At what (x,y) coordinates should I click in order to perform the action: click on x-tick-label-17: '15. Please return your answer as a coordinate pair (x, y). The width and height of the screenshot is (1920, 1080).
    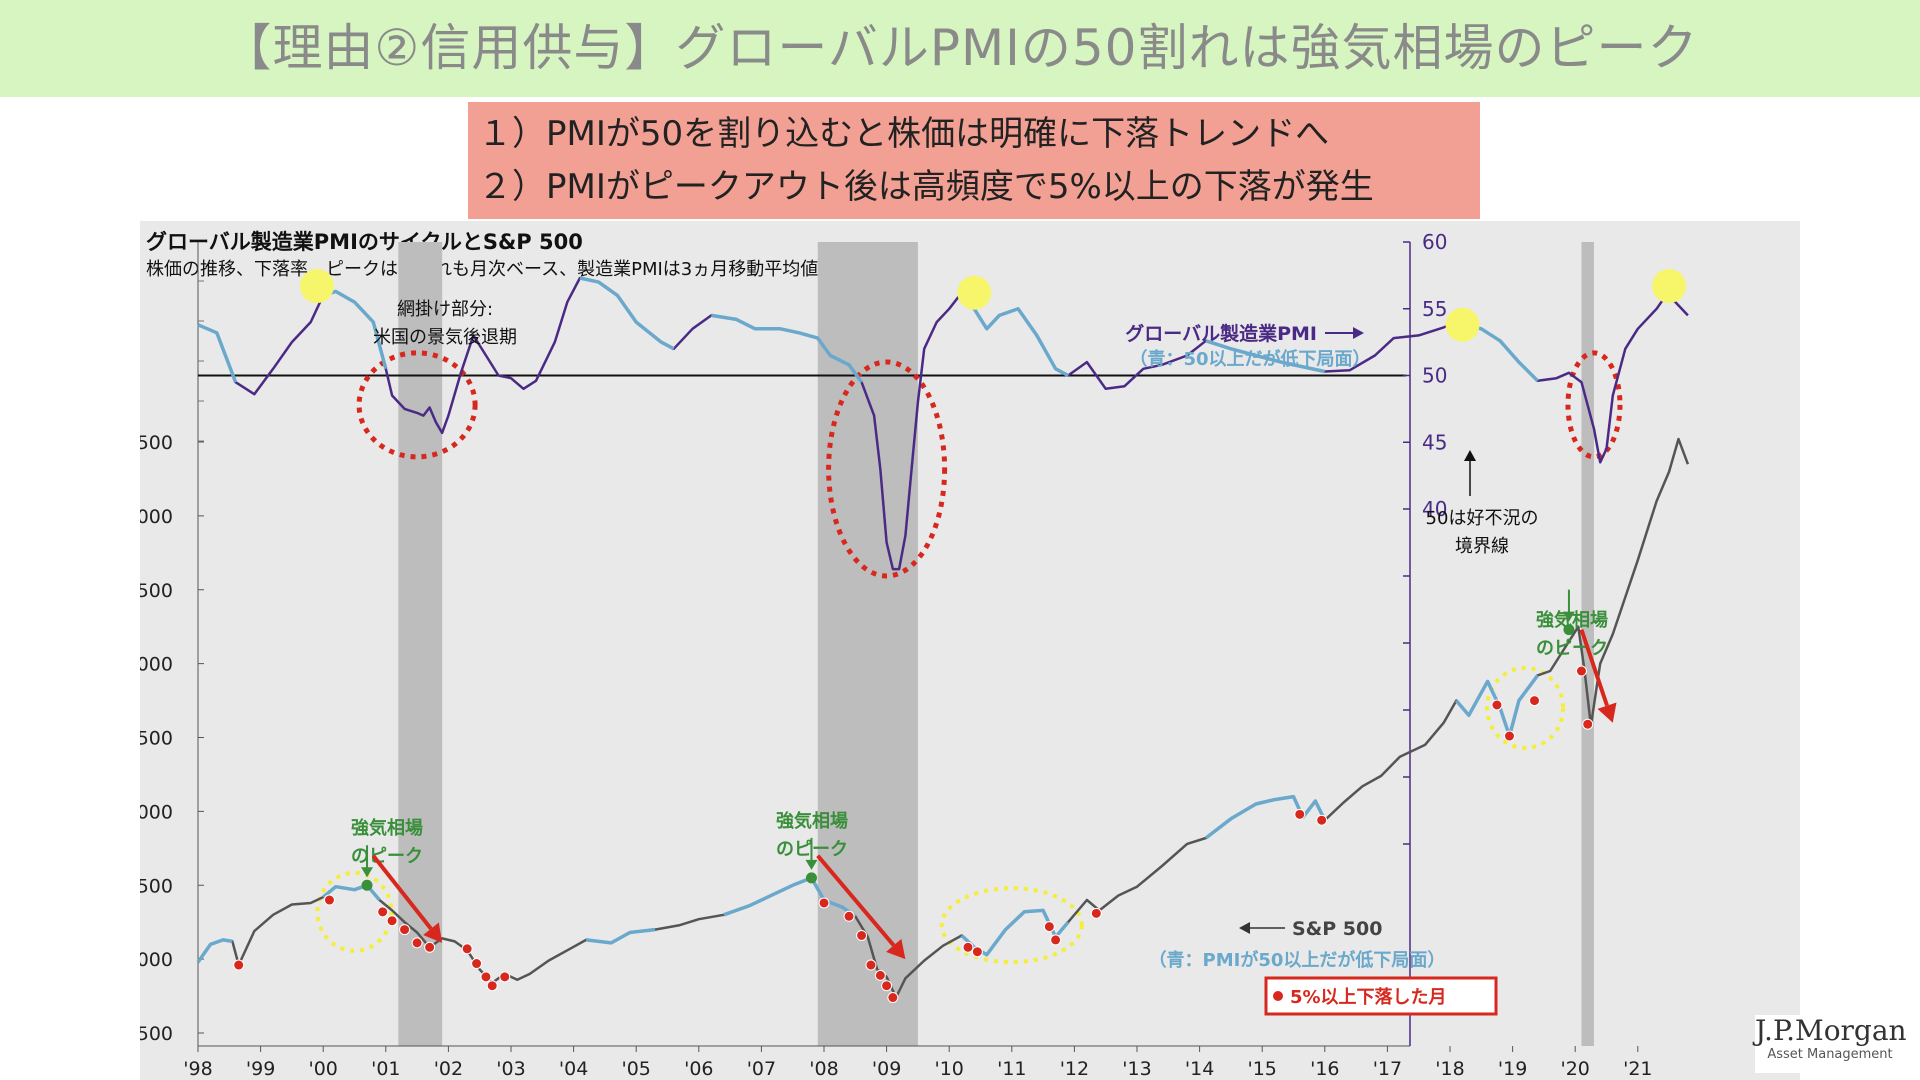
    Looking at the image, I should click on (1261, 1069).